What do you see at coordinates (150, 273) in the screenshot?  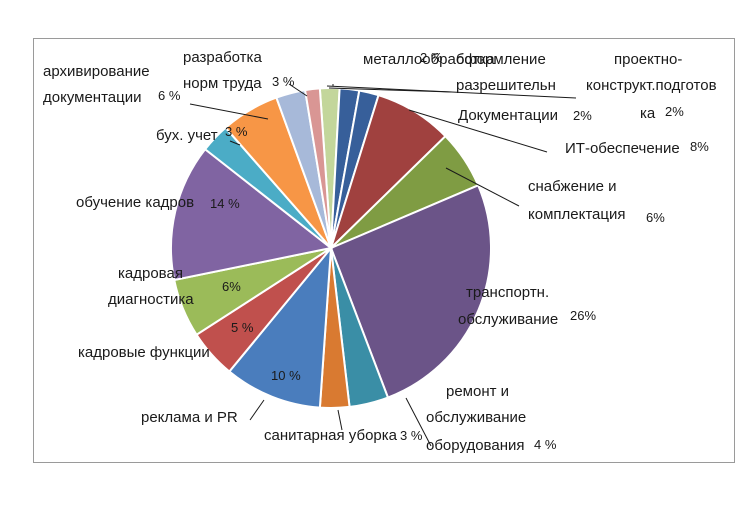 I see `slice-label-11-line-1: кадровая` at bounding box center [150, 273].